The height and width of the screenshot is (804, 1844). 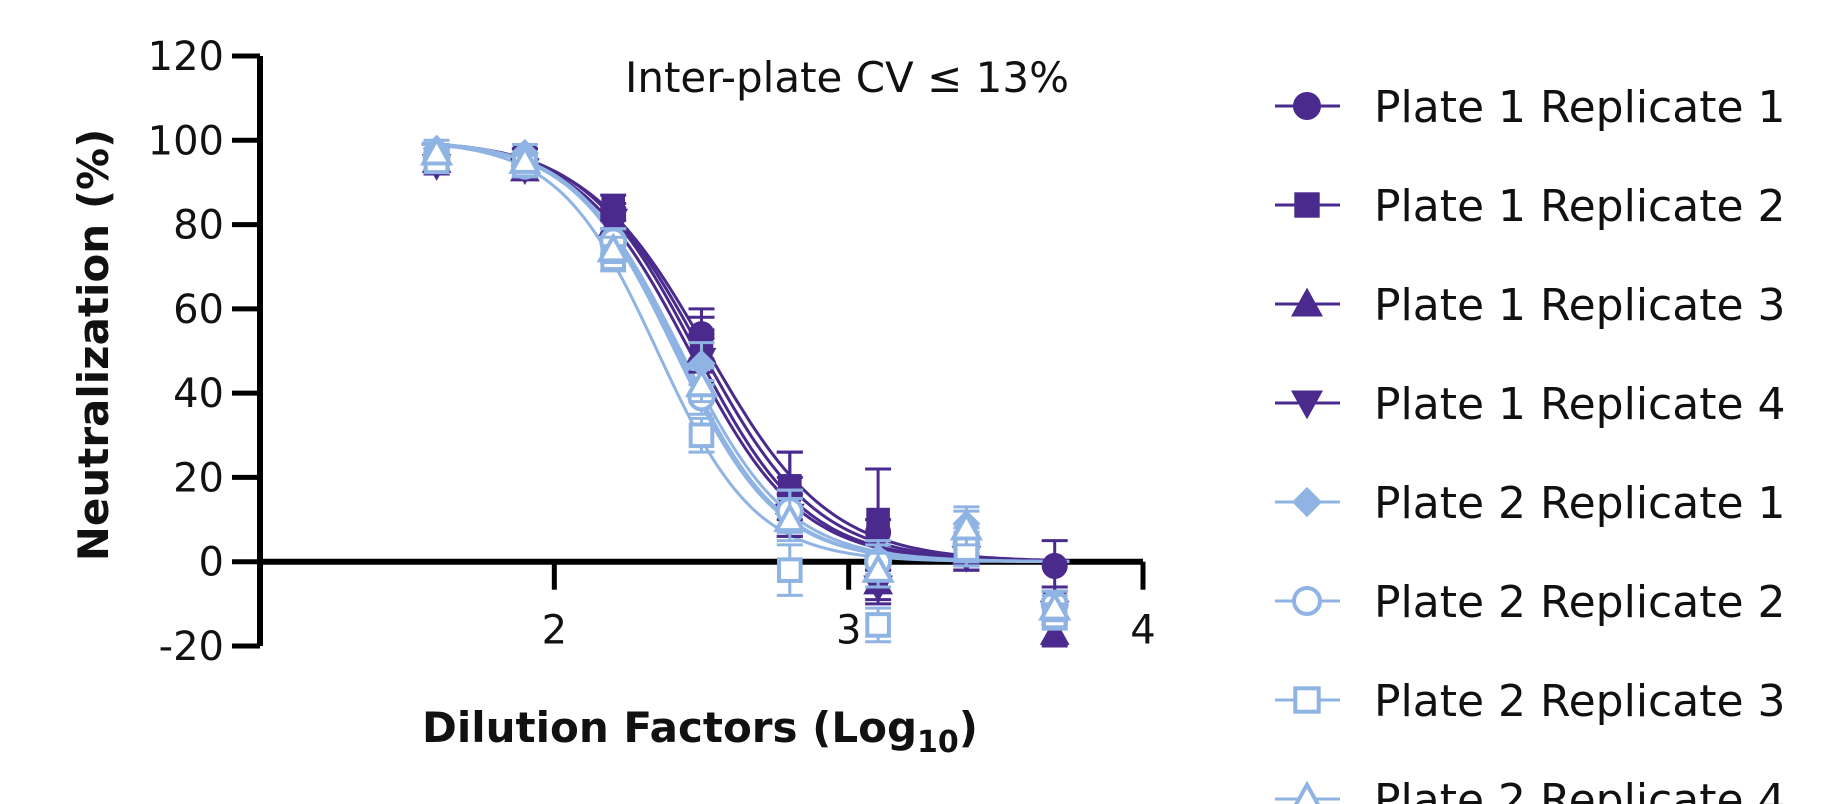 What do you see at coordinates (1580, 503) in the screenshot?
I see `legend-label: Plate 2 Replicate 1` at bounding box center [1580, 503].